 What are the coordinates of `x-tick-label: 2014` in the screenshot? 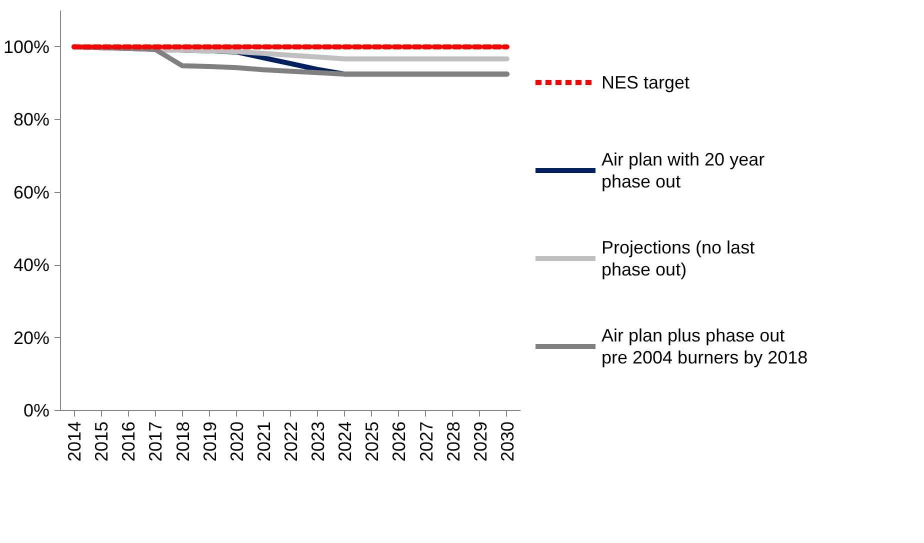 It's located at (74, 441).